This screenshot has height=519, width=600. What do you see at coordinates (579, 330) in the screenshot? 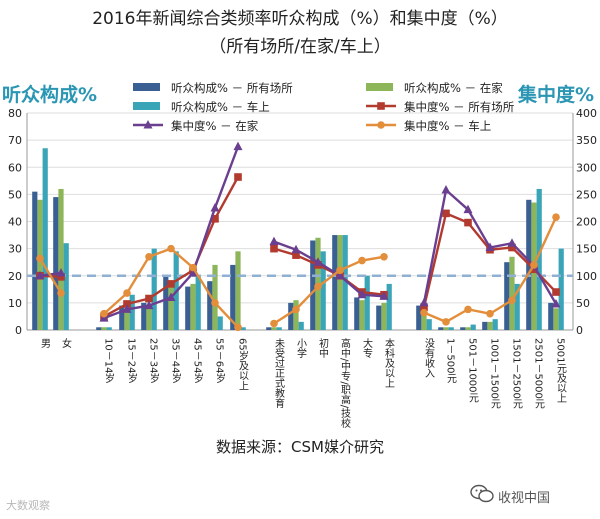
I see `right-tick-label: 0` at bounding box center [579, 330].